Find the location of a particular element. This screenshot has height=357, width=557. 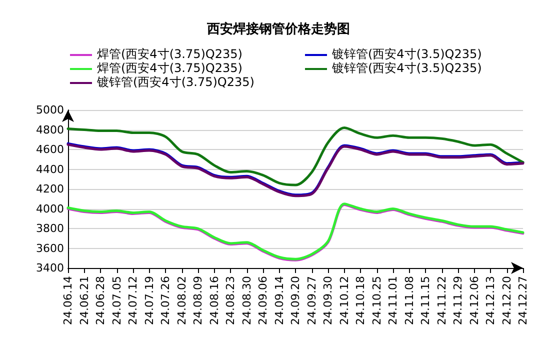

y-tick-label: 5000 is located at coordinates (50, 110).